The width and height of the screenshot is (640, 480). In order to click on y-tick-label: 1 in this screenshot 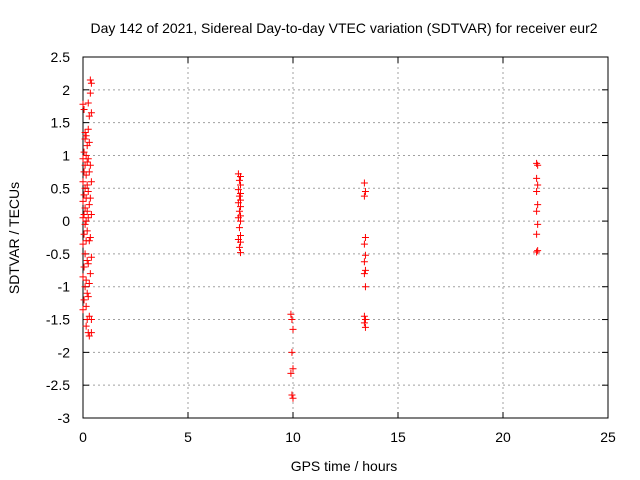, I will do `click(66, 155)`.